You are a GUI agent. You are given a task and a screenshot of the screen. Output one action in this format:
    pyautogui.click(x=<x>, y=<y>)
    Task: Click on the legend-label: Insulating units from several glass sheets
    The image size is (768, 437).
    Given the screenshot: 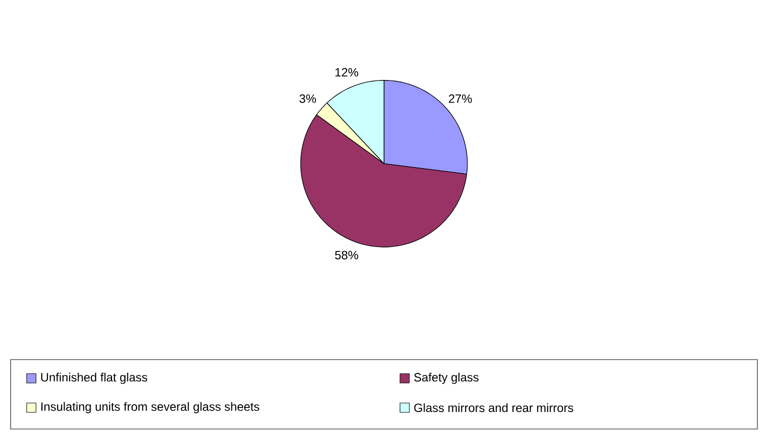 What is the action you would take?
    pyautogui.click(x=150, y=408)
    